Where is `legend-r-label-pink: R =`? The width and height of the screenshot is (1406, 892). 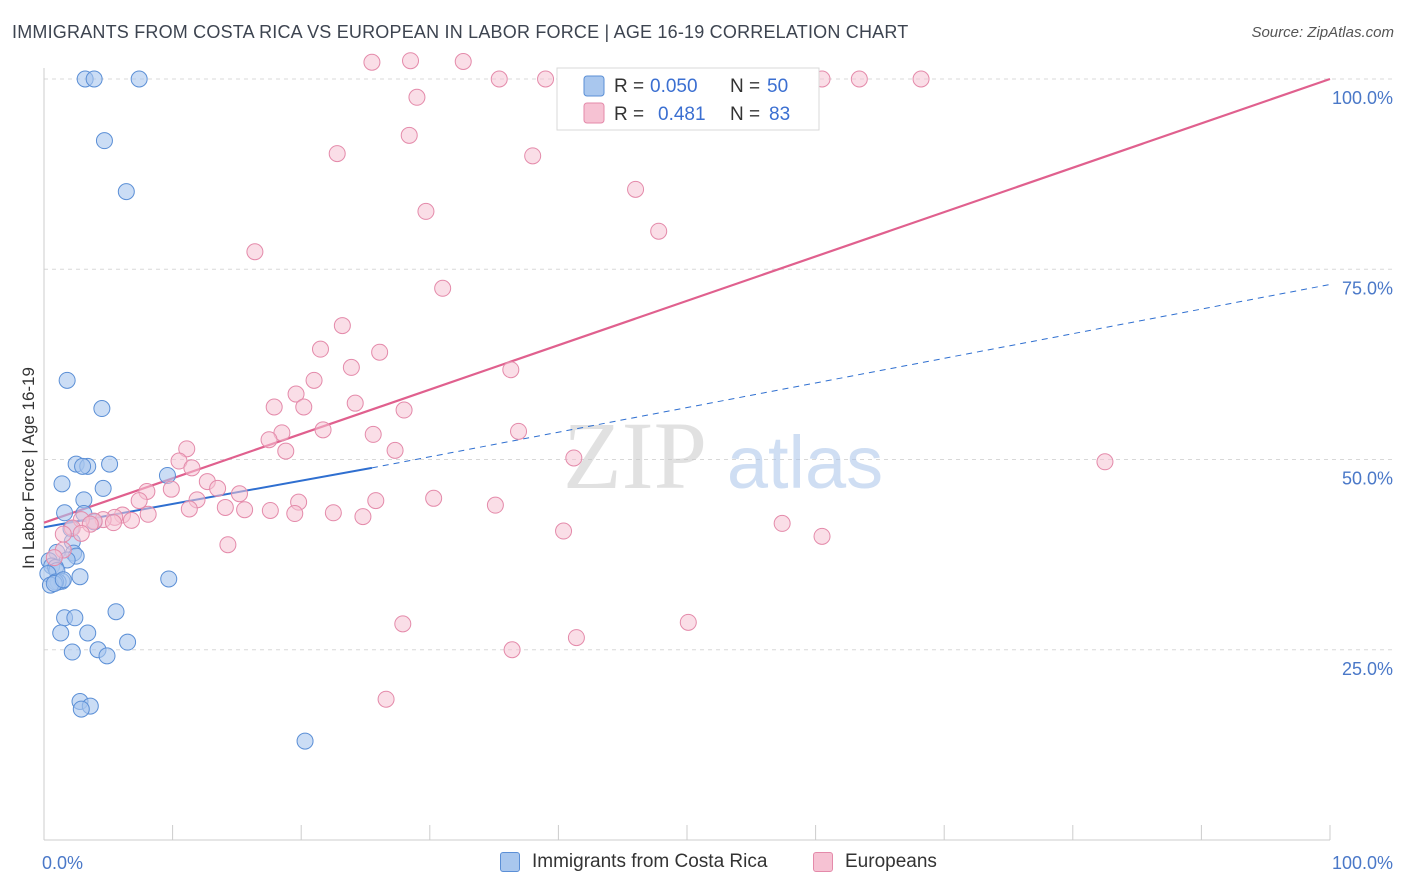
legend-r-label-pink: R = is located at coordinates (629, 114).